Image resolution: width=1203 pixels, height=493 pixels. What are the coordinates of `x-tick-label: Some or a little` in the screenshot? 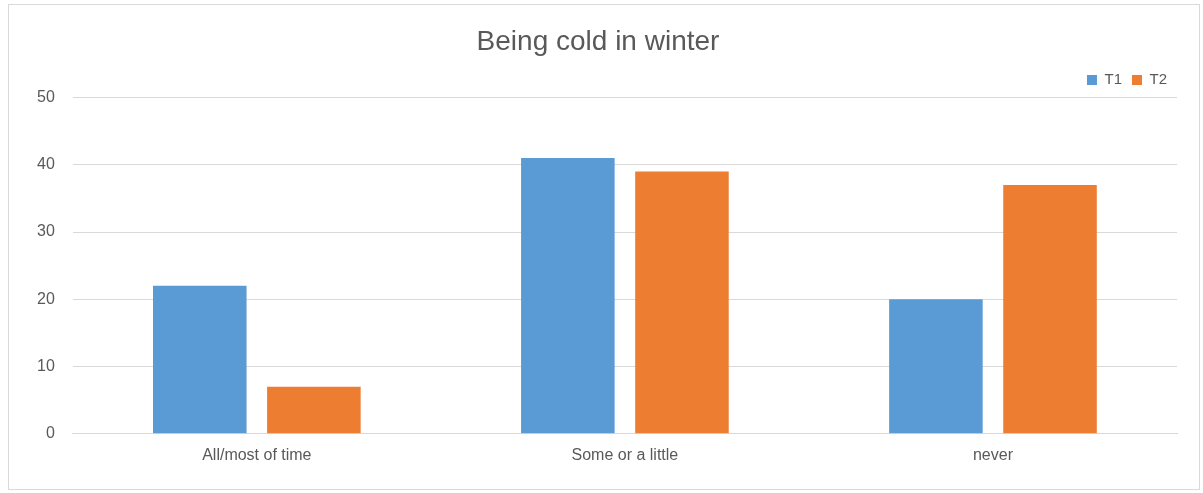 It's located at (625, 454).